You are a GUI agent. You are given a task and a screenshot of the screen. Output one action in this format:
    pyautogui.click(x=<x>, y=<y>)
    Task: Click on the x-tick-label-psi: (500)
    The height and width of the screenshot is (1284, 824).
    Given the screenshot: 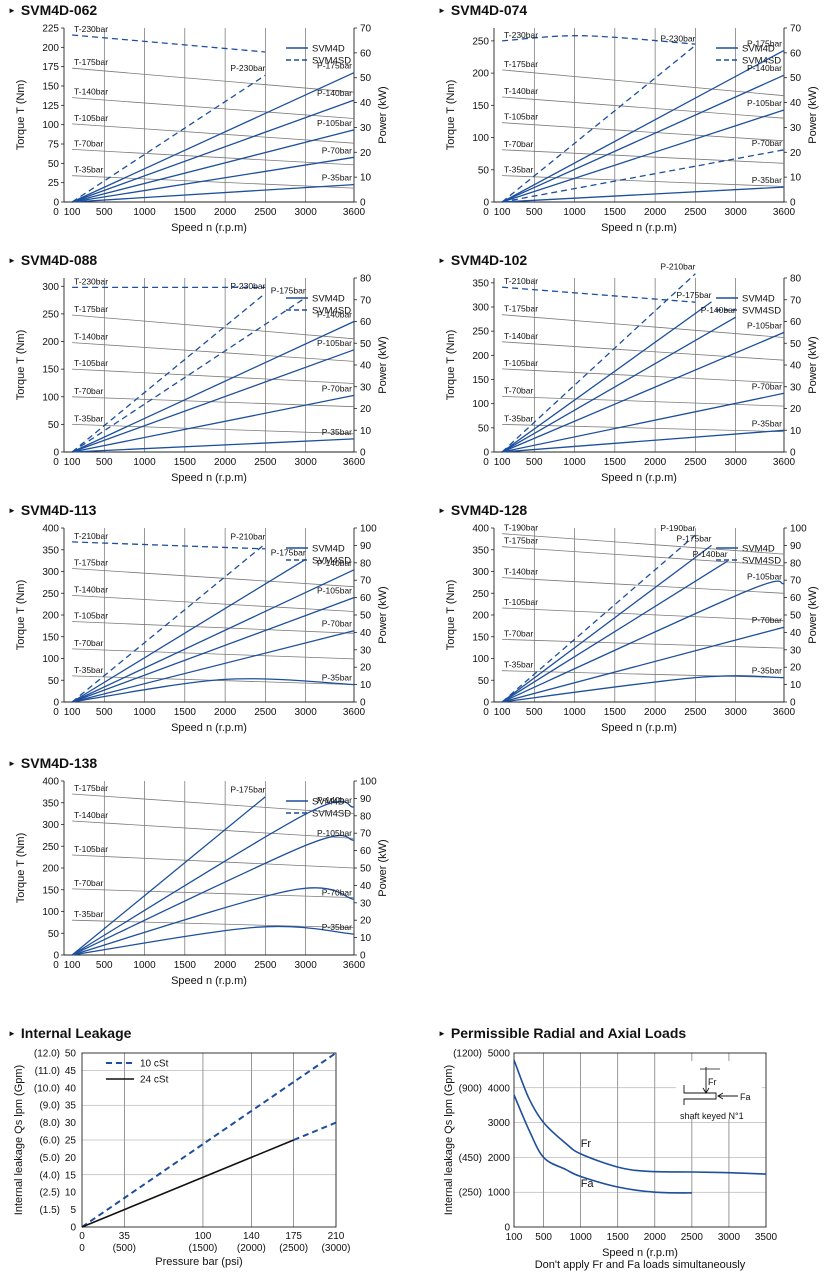 What is the action you would take?
    pyautogui.click(x=124, y=1248)
    